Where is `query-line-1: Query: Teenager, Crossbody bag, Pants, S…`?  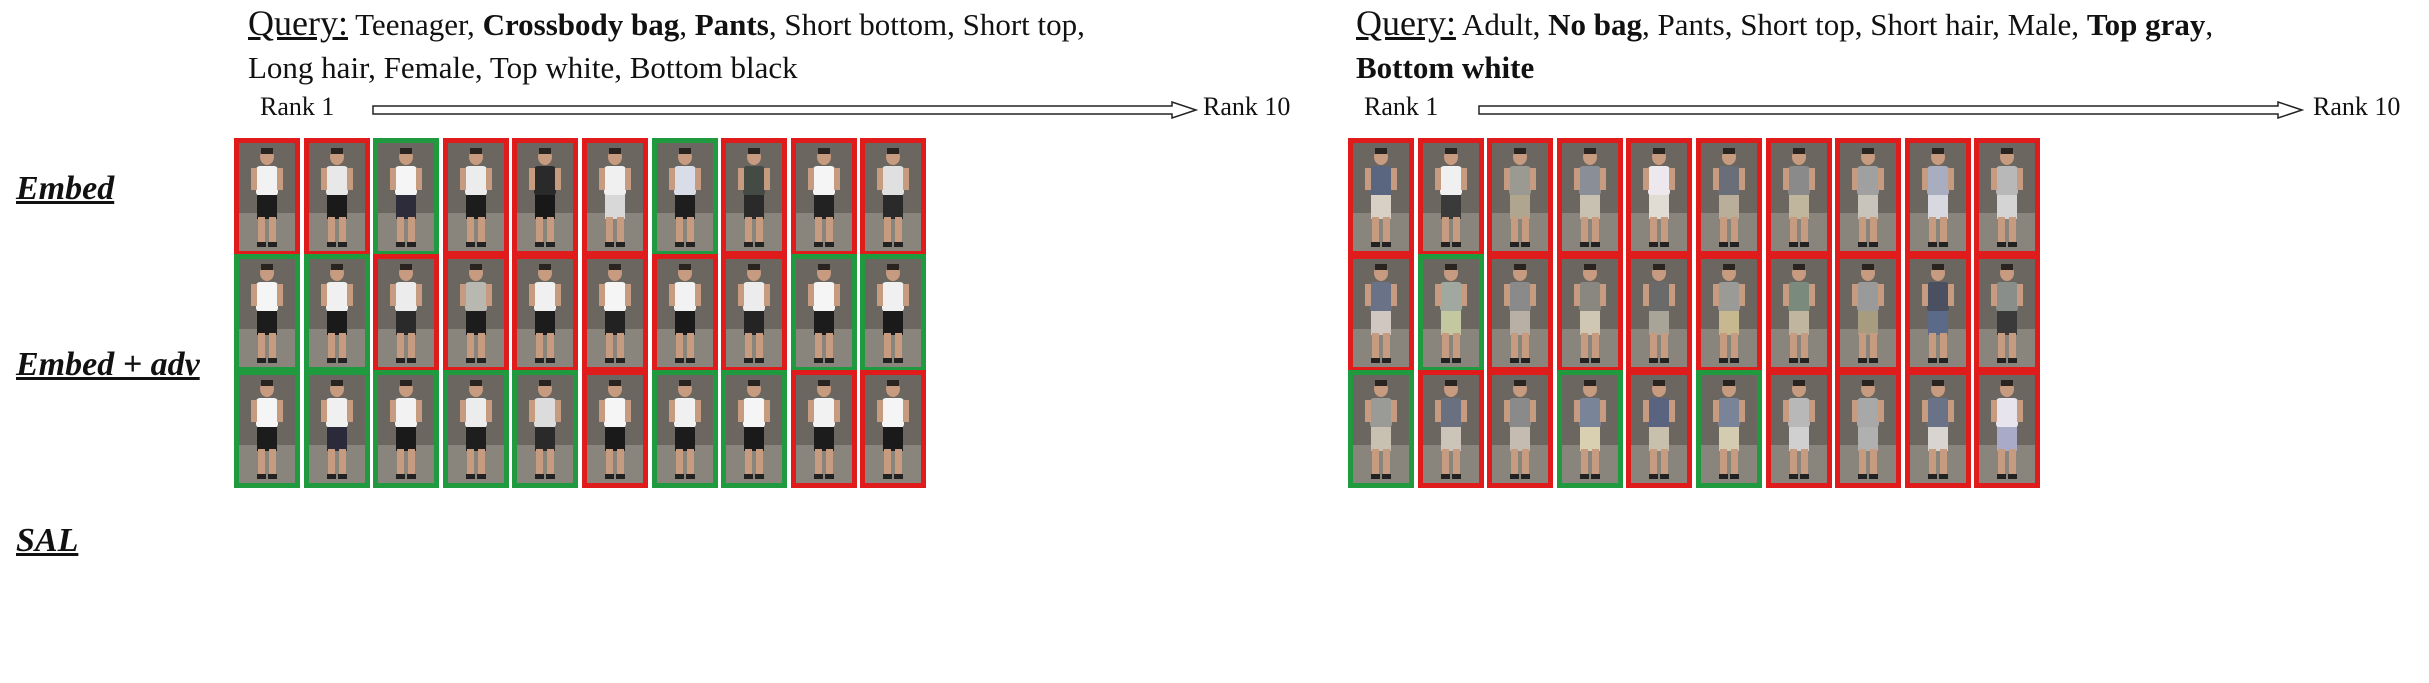
query-line-1: Query: Teenager, Crossbody bag, Pants, S… is located at coordinates (666, 24).